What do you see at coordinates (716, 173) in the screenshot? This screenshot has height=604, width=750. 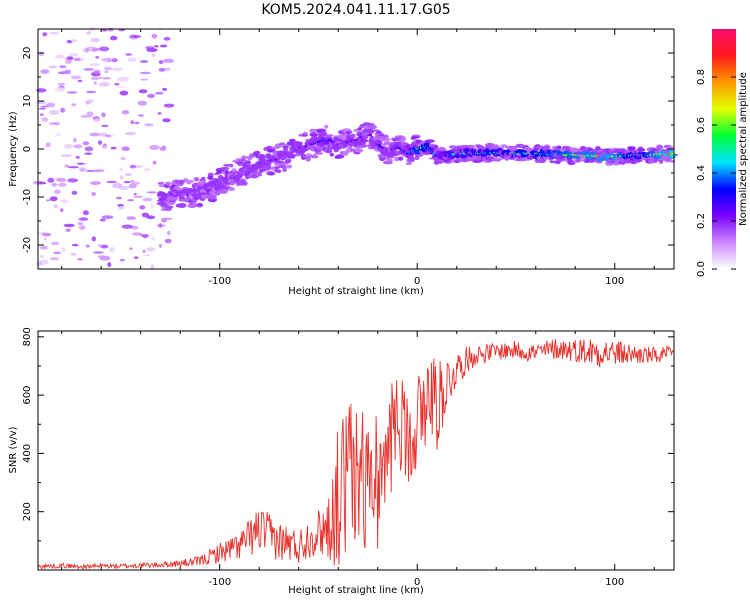 I see `colorbar-ticks: 0.0 0.2 0.4 0.6 0.8` at bounding box center [716, 173].